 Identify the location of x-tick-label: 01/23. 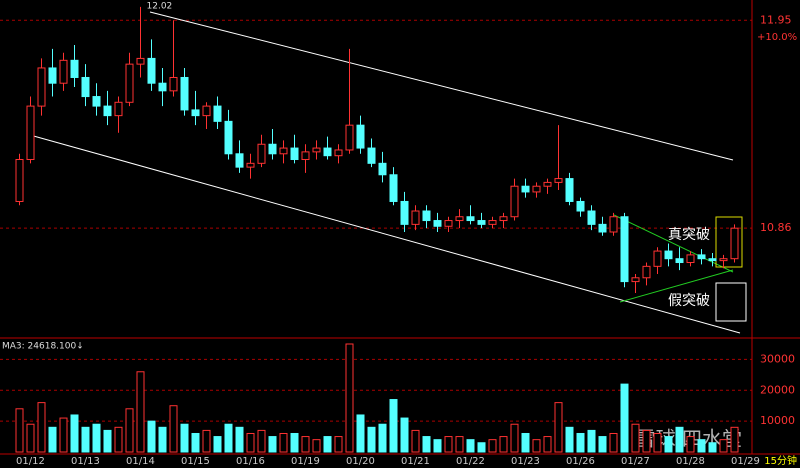
(525, 461).